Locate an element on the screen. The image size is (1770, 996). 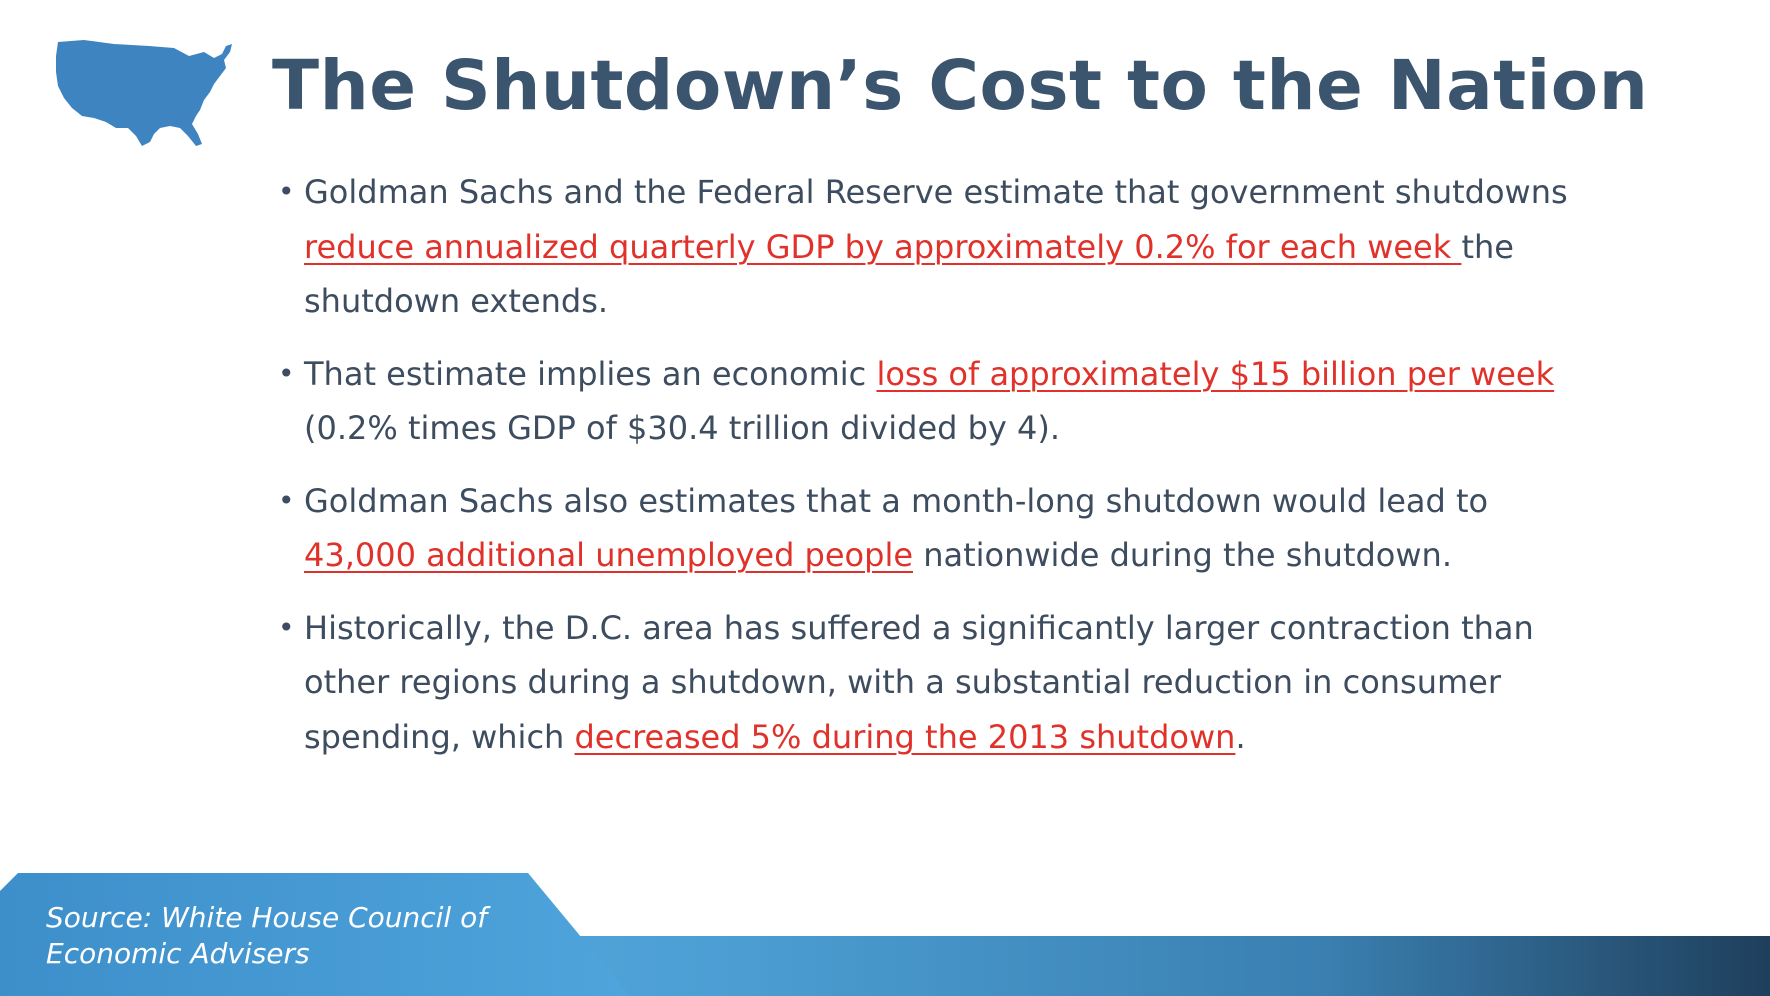
highlighted-statistic: decreased 5% during the 2013 shutdown is located at coordinates (905, 736).